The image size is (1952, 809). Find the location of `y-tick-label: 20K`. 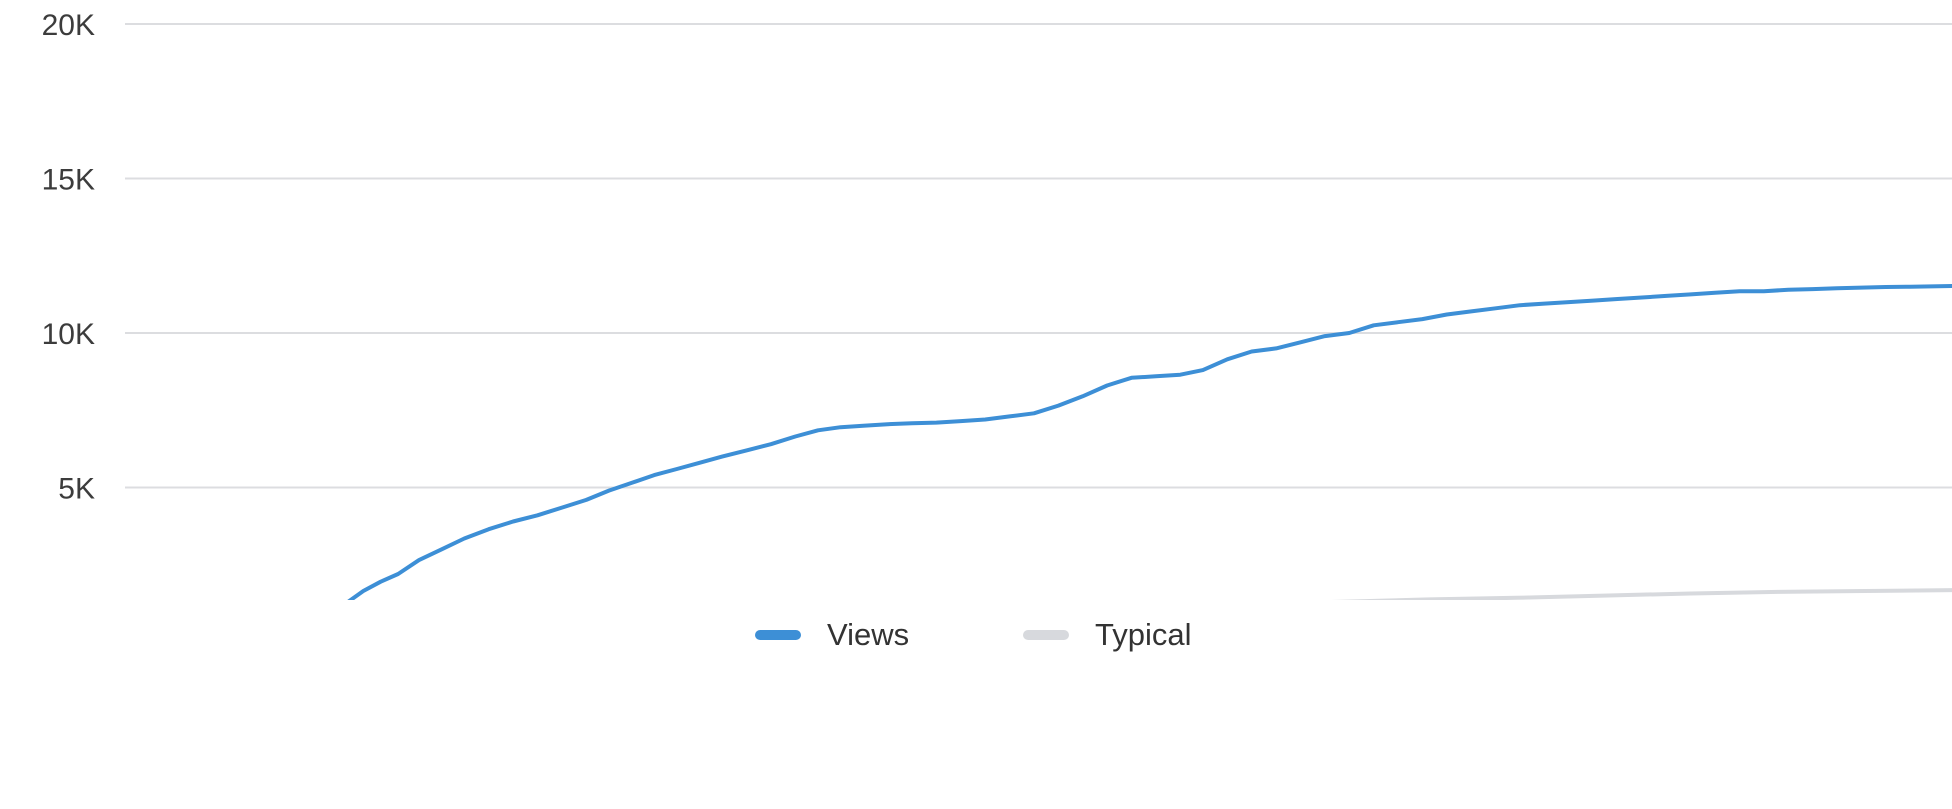

y-tick-label: 20K is located at coordinates (68, 25).